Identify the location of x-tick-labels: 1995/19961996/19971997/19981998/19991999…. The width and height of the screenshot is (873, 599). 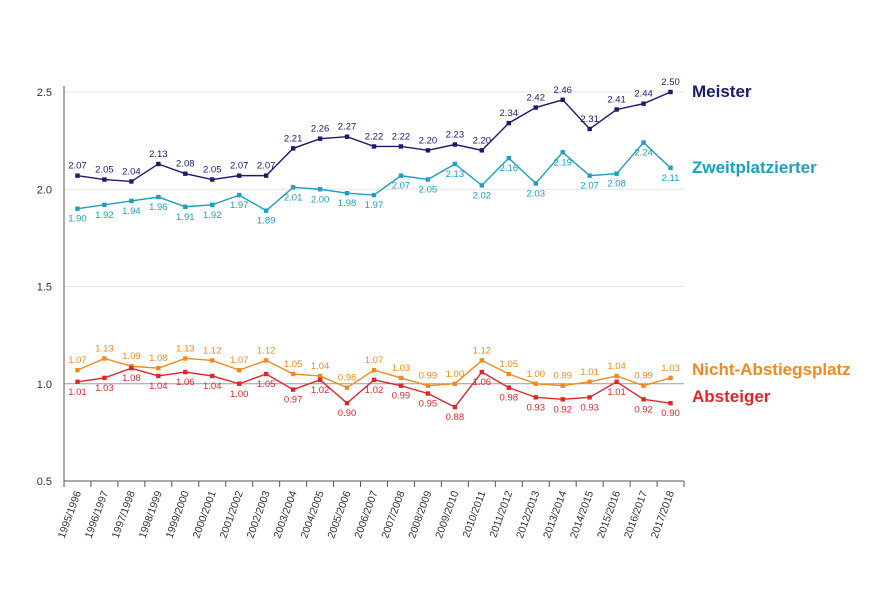
(366, 514).